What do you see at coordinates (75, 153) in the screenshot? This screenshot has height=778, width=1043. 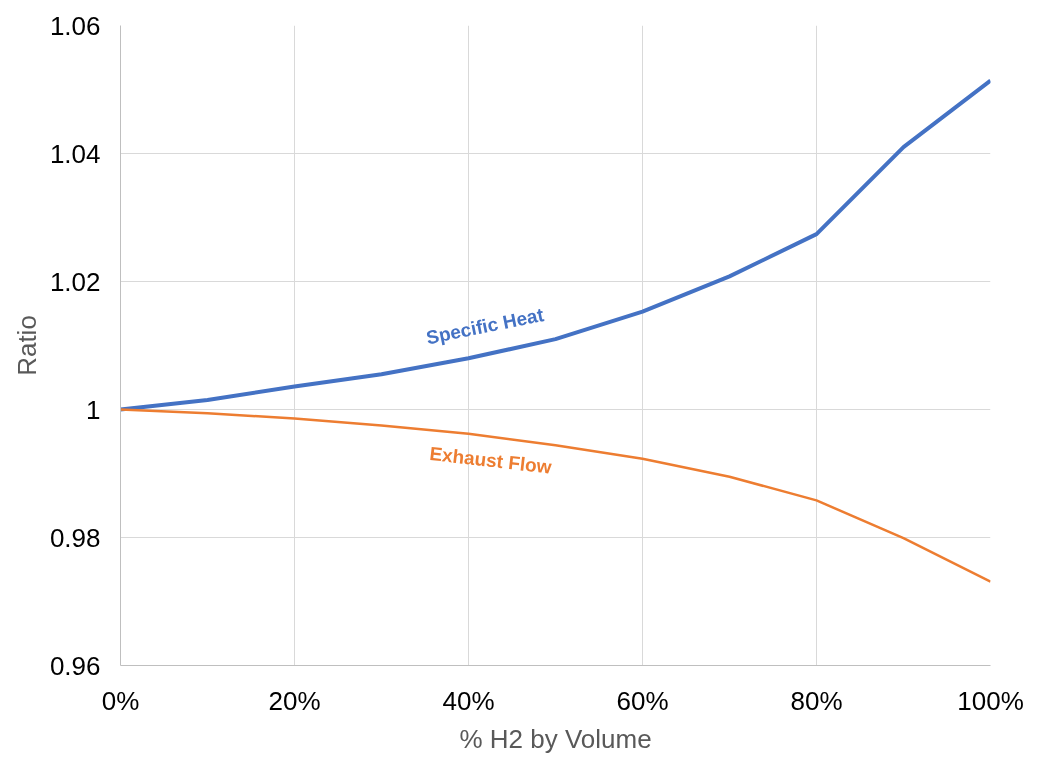 I see `y-tick-label: 1.04` at bounding box center [75, 153].